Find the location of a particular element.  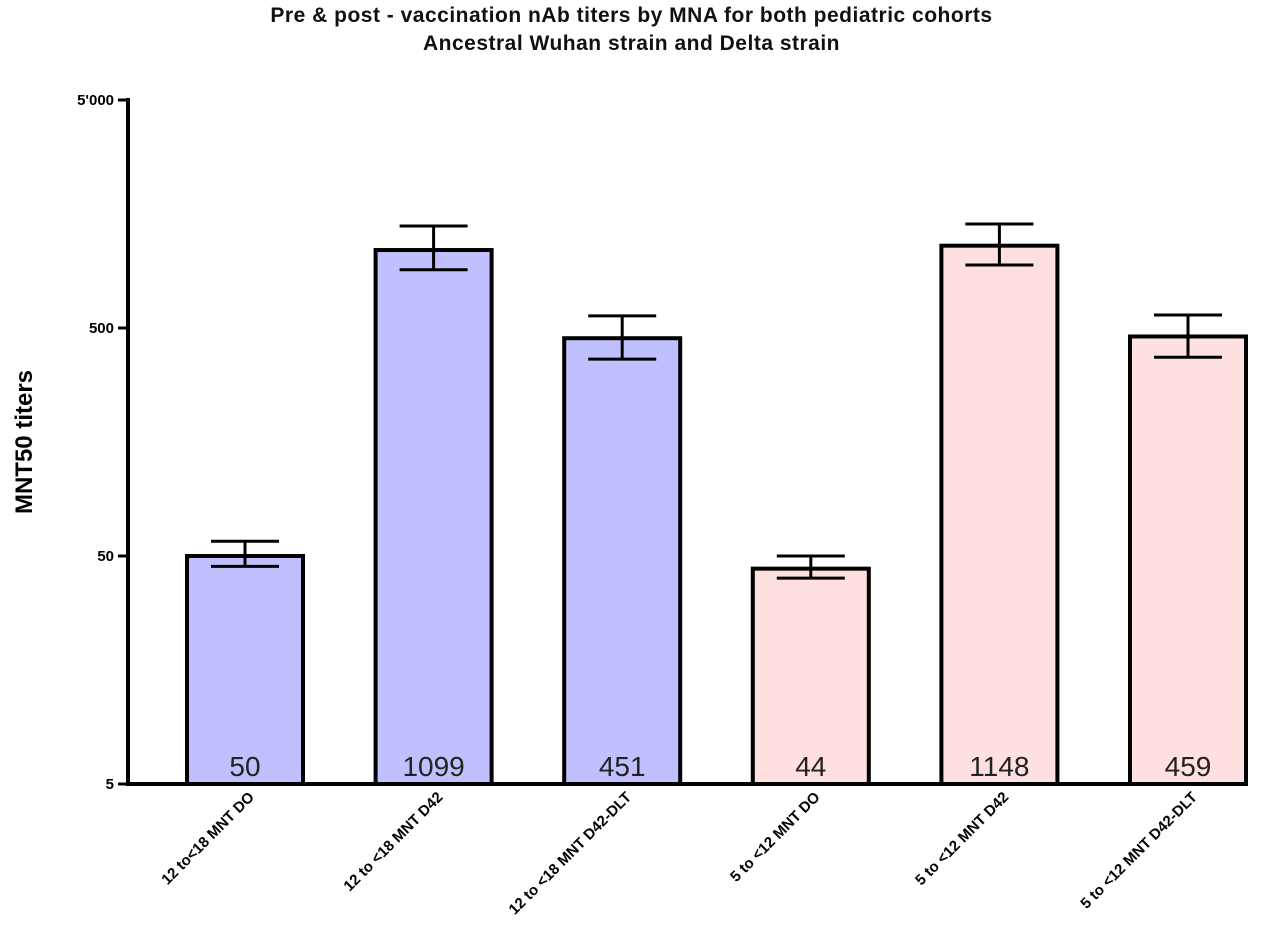

y-tick-label: 500 is located at coordinates (101, 328).